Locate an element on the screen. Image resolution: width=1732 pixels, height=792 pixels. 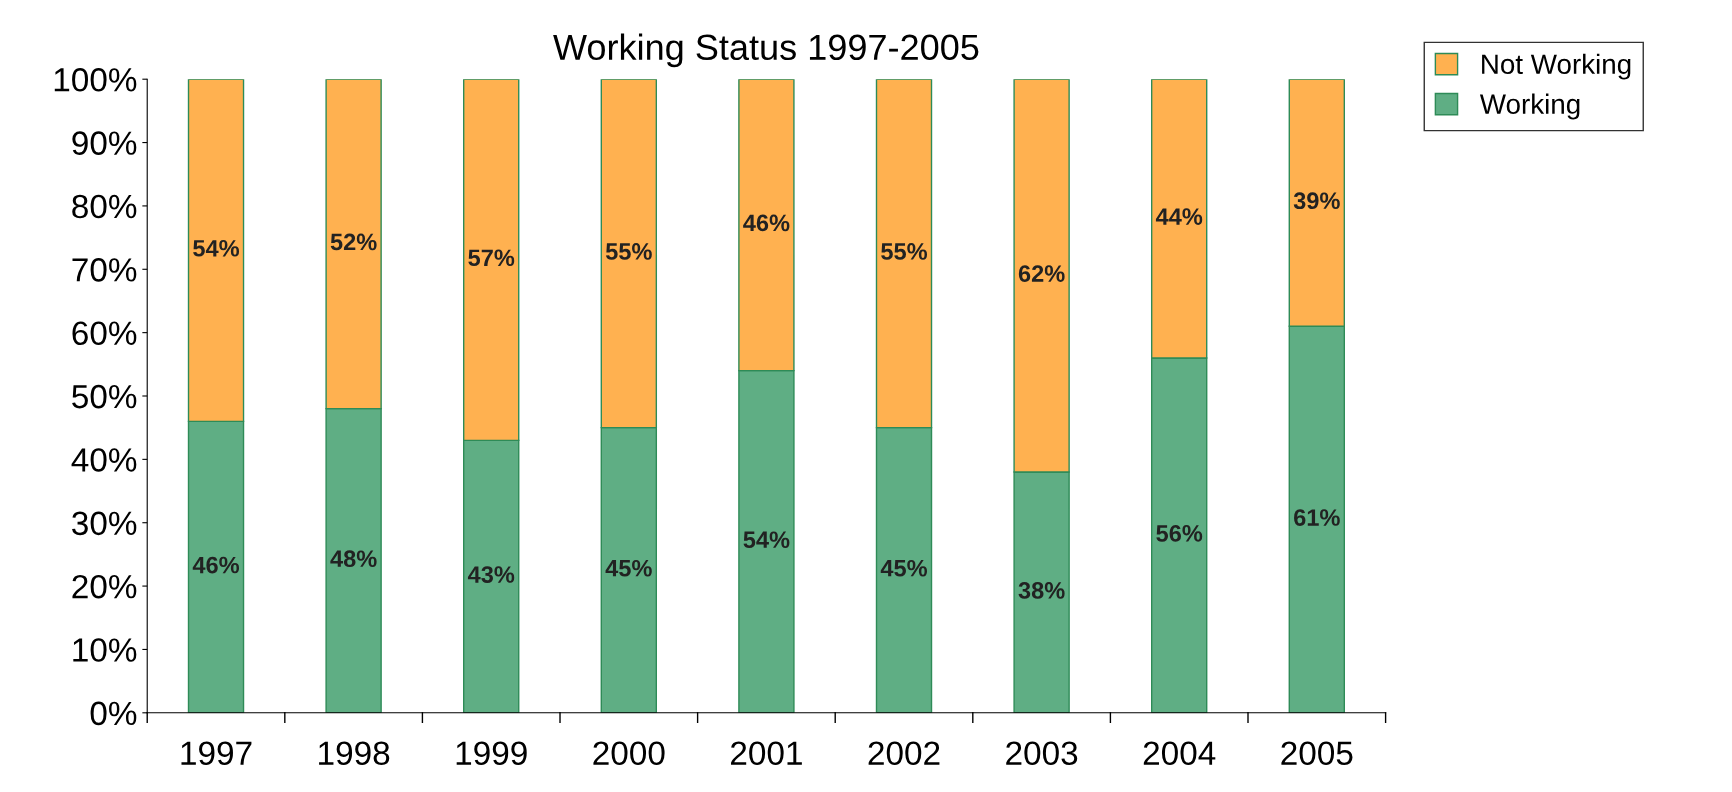
data-label: 39% is located at coordinates (1316, 201).